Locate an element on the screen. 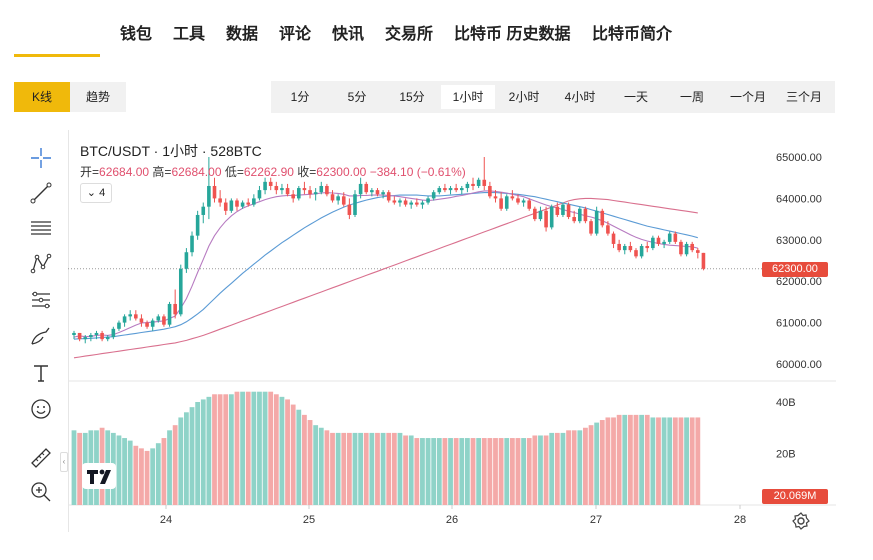  interval-4h: 4小时 is located at coordinates (580, 97).